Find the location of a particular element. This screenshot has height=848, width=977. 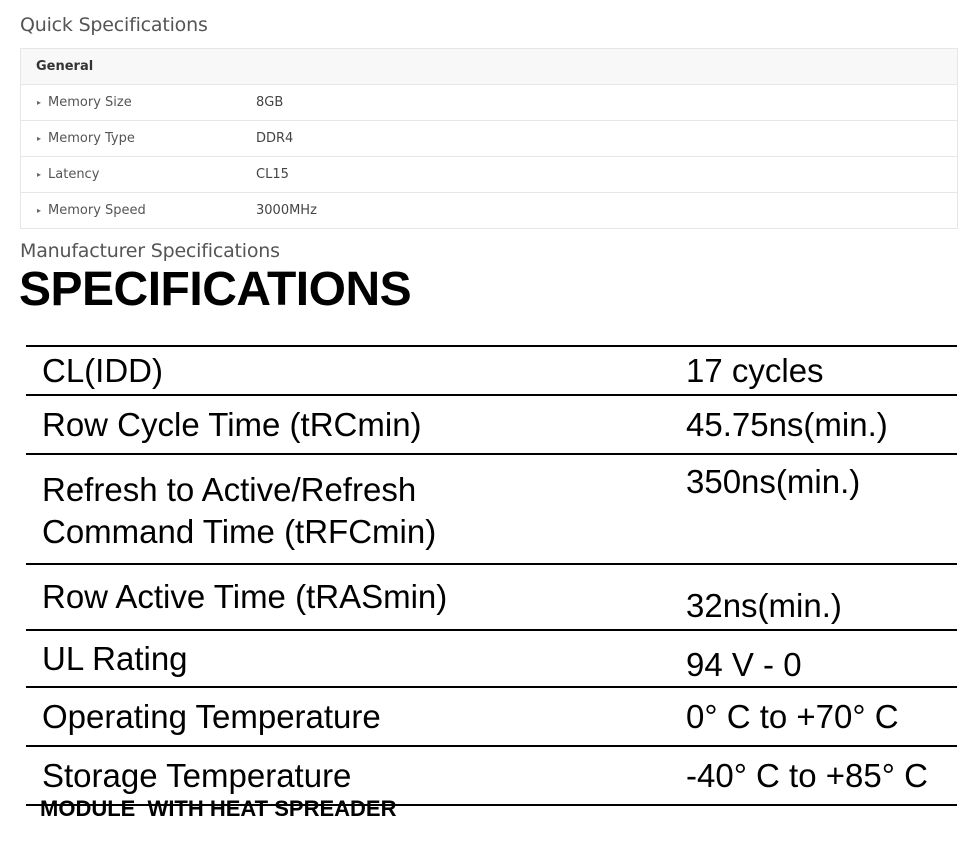

spec-row: Storage Temperature -40° C to +85° C is located at coordinates (491, 775).